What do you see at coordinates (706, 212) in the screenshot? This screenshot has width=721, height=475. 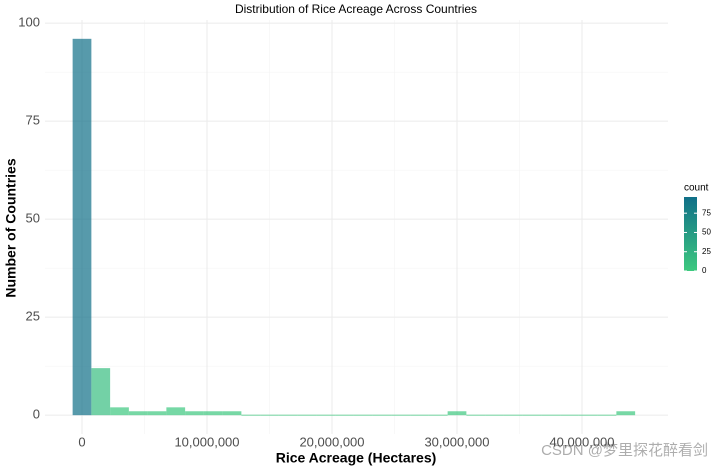 I see `legend-label: 75` at bounding box center [706, 212].